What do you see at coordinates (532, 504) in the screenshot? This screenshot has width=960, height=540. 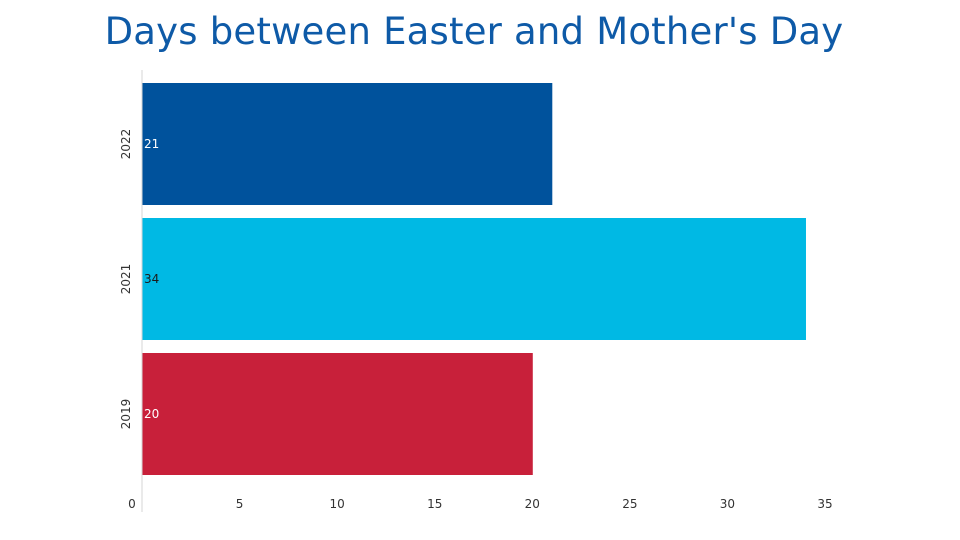 I see `x-tick-label-20: 20` at bounding box center [532, 504].